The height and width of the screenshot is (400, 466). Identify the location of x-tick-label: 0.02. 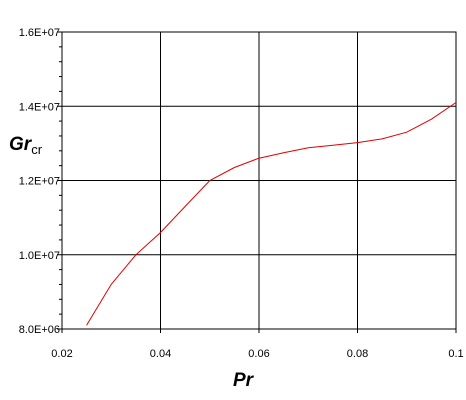
(61, 354).